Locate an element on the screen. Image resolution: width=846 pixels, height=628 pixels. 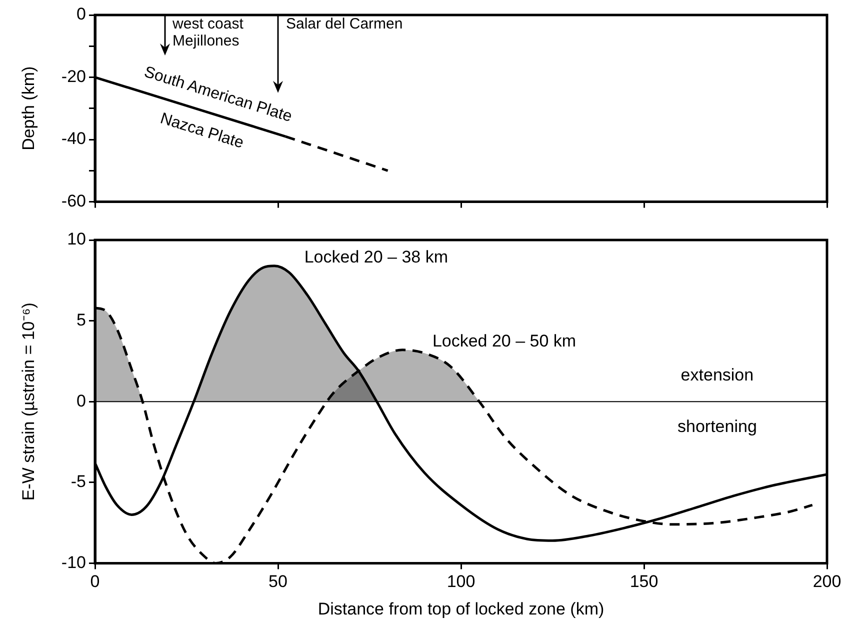
x-tick-label: 200 is located at coordinates (827, 582).